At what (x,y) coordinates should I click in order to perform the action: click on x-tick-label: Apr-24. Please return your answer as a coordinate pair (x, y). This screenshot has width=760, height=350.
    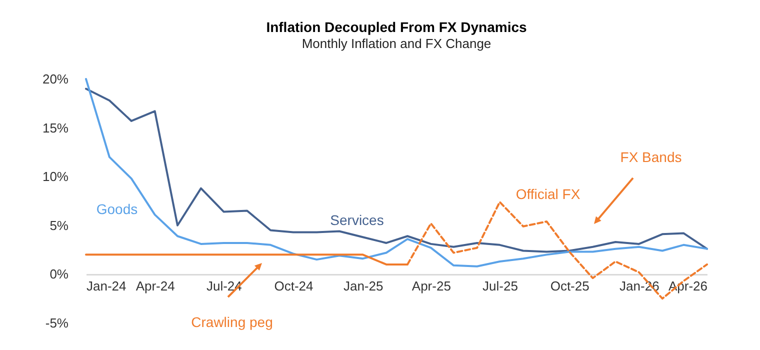
    Looking at the image, I should click on (155, 286).